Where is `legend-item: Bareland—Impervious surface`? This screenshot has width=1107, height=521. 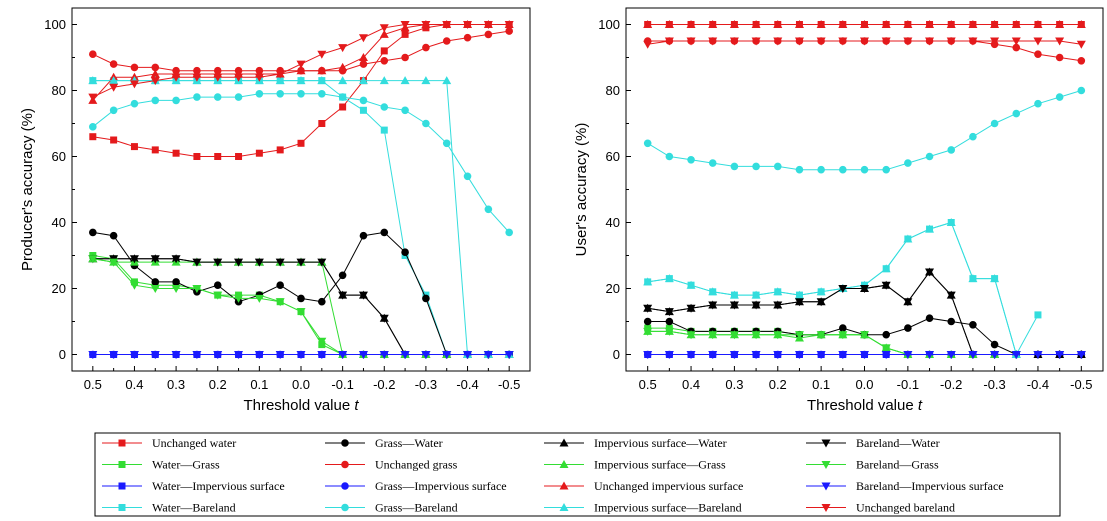 legend-item: Bareland—Impervious surface is located at coordinates (905, 486).